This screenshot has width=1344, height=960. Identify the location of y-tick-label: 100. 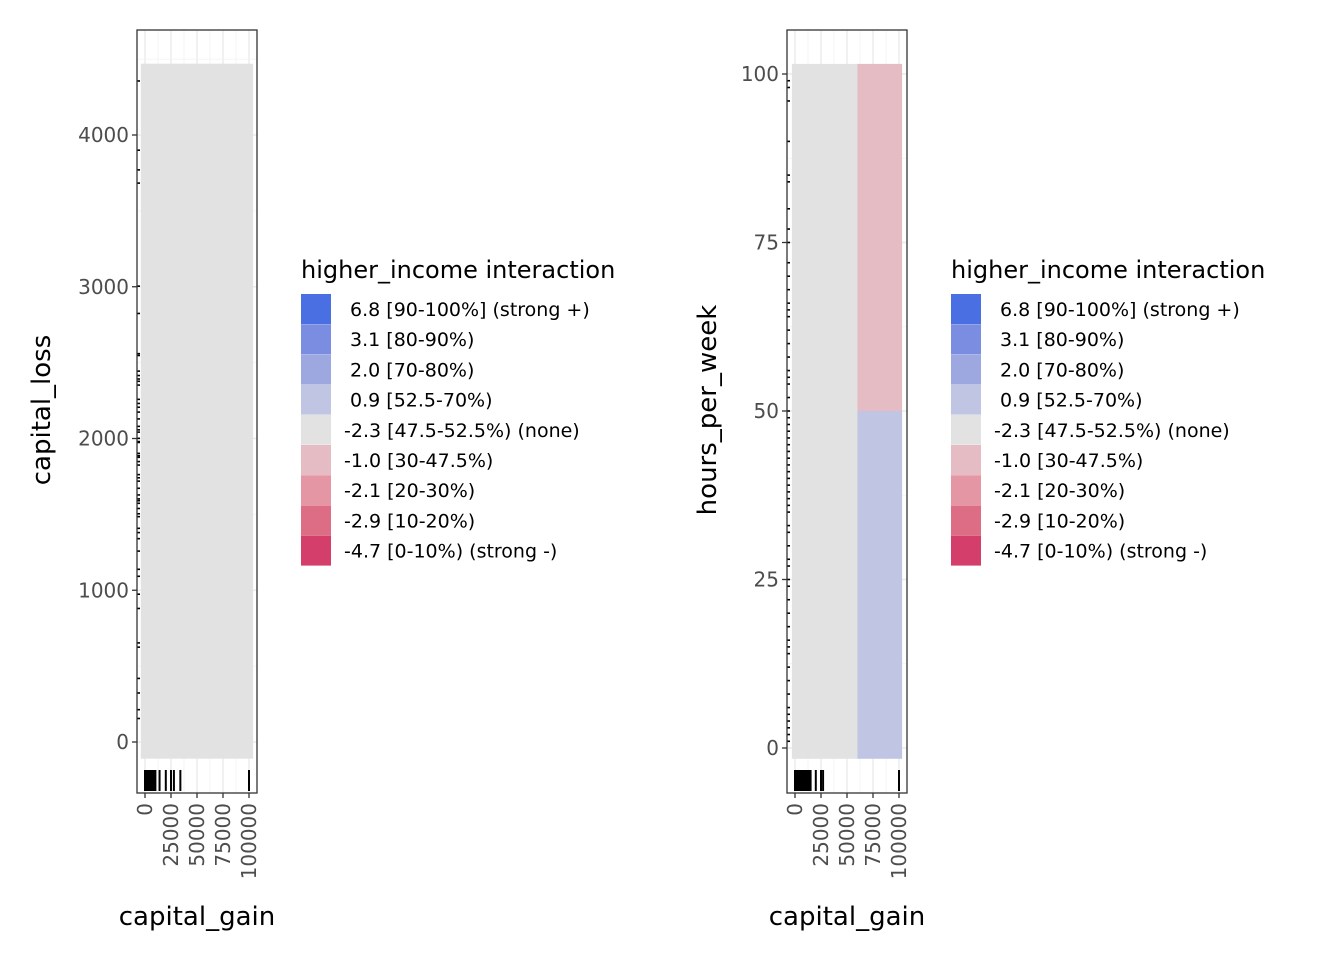
(760, 74).